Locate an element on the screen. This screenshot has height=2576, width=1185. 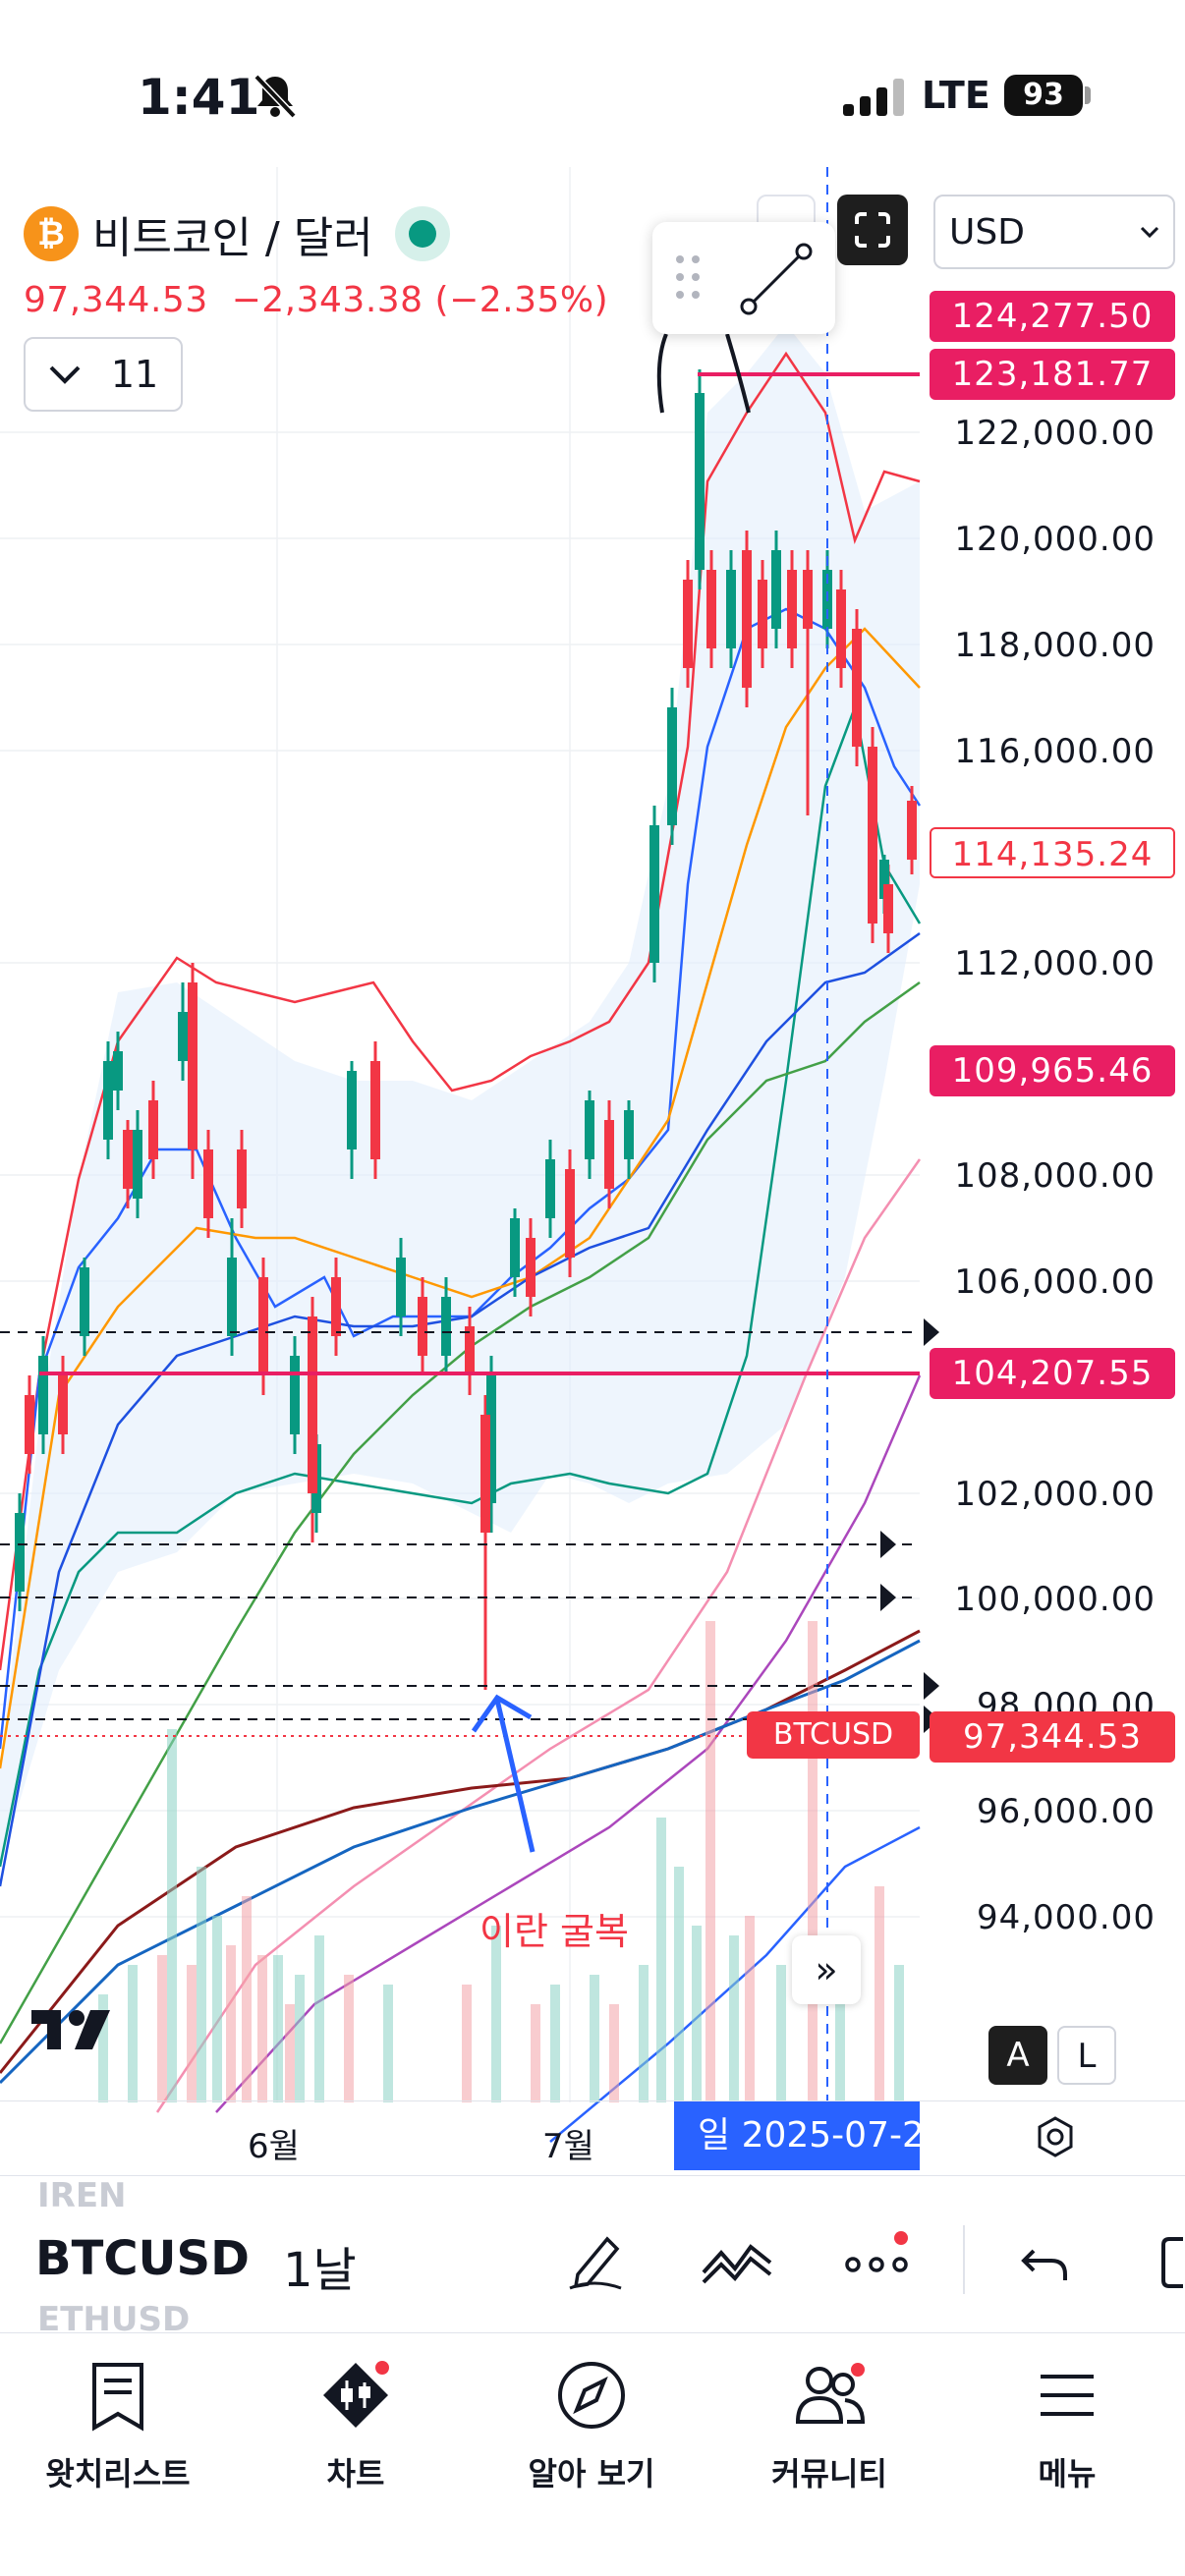
bottom-navigation: 왓치리스트 차트 알아 보기 커뮤니티 is located at coordinates (592, 2454).